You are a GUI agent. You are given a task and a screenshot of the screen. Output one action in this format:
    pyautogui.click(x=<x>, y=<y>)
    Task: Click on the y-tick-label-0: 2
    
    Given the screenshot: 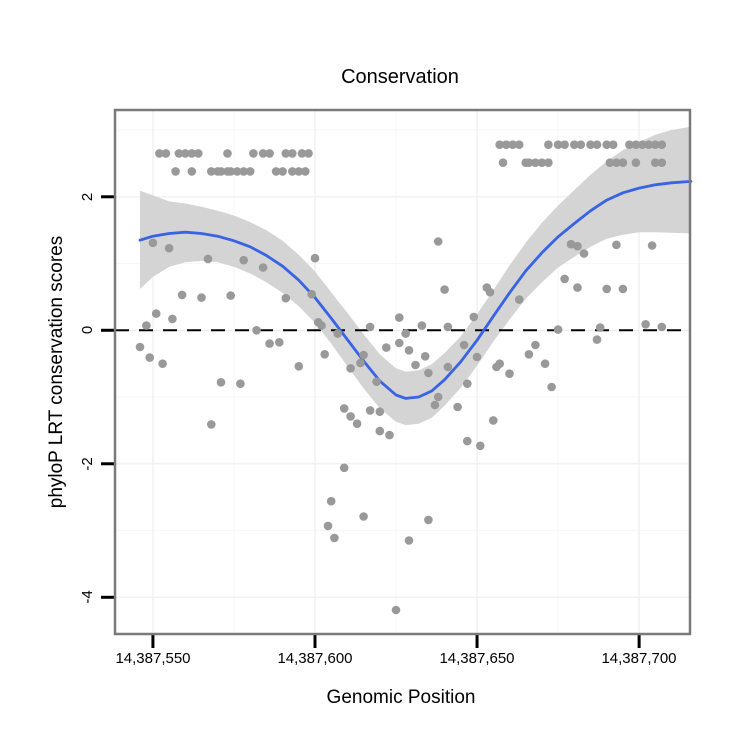 What is the action you would take?
    pyautogui.click(x=87, y=197)
    